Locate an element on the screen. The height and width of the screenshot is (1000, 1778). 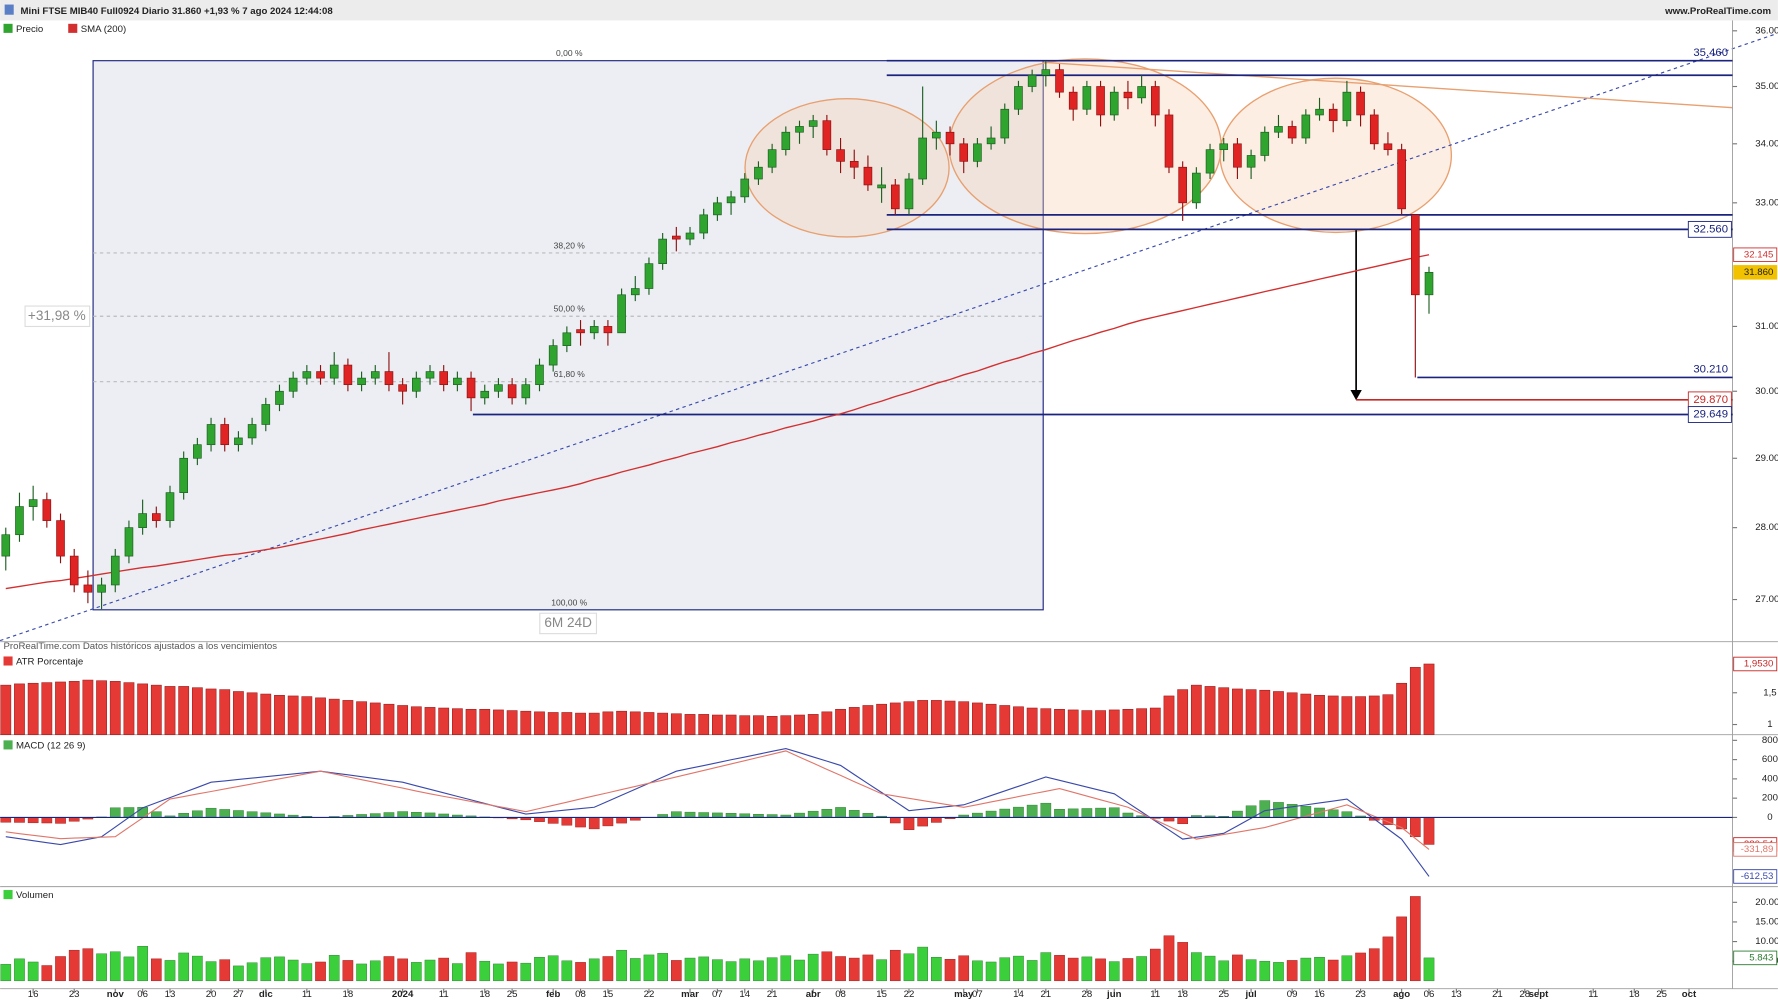
x-tick-label: 06 is located at coordinates (1429, 994).